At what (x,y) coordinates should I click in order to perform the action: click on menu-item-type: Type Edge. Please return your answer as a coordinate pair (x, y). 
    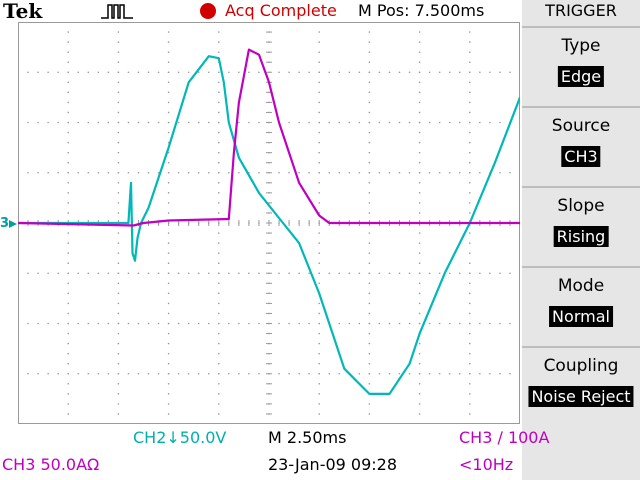
    Looking at the image, I should click on (581, 66).